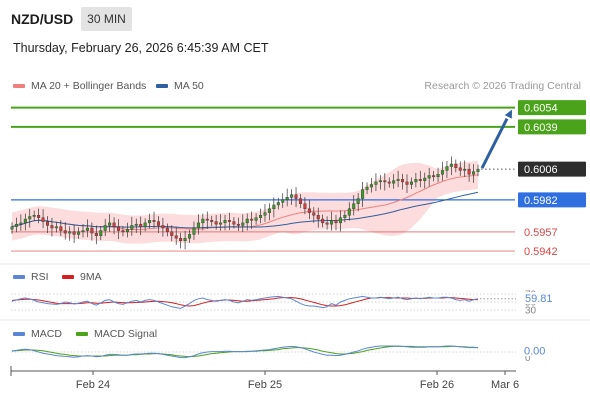 The width and height of the screenshot is (590, 400). I want to click on x-tick-label-1: Feb 25, so click(265, 385).